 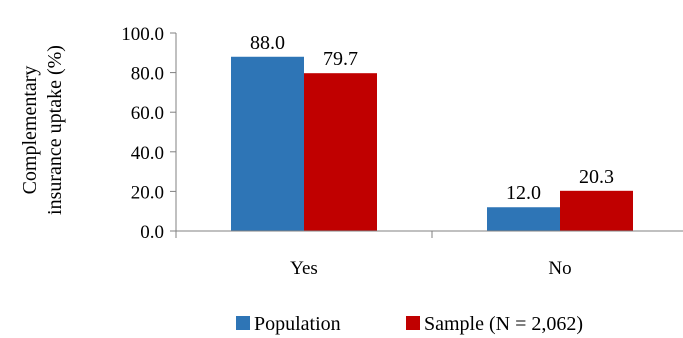 What do you see at coordinates (147, 74) in the screenshot?
I see `y-tick-label: 80.0` at bounding box center [147, 74].